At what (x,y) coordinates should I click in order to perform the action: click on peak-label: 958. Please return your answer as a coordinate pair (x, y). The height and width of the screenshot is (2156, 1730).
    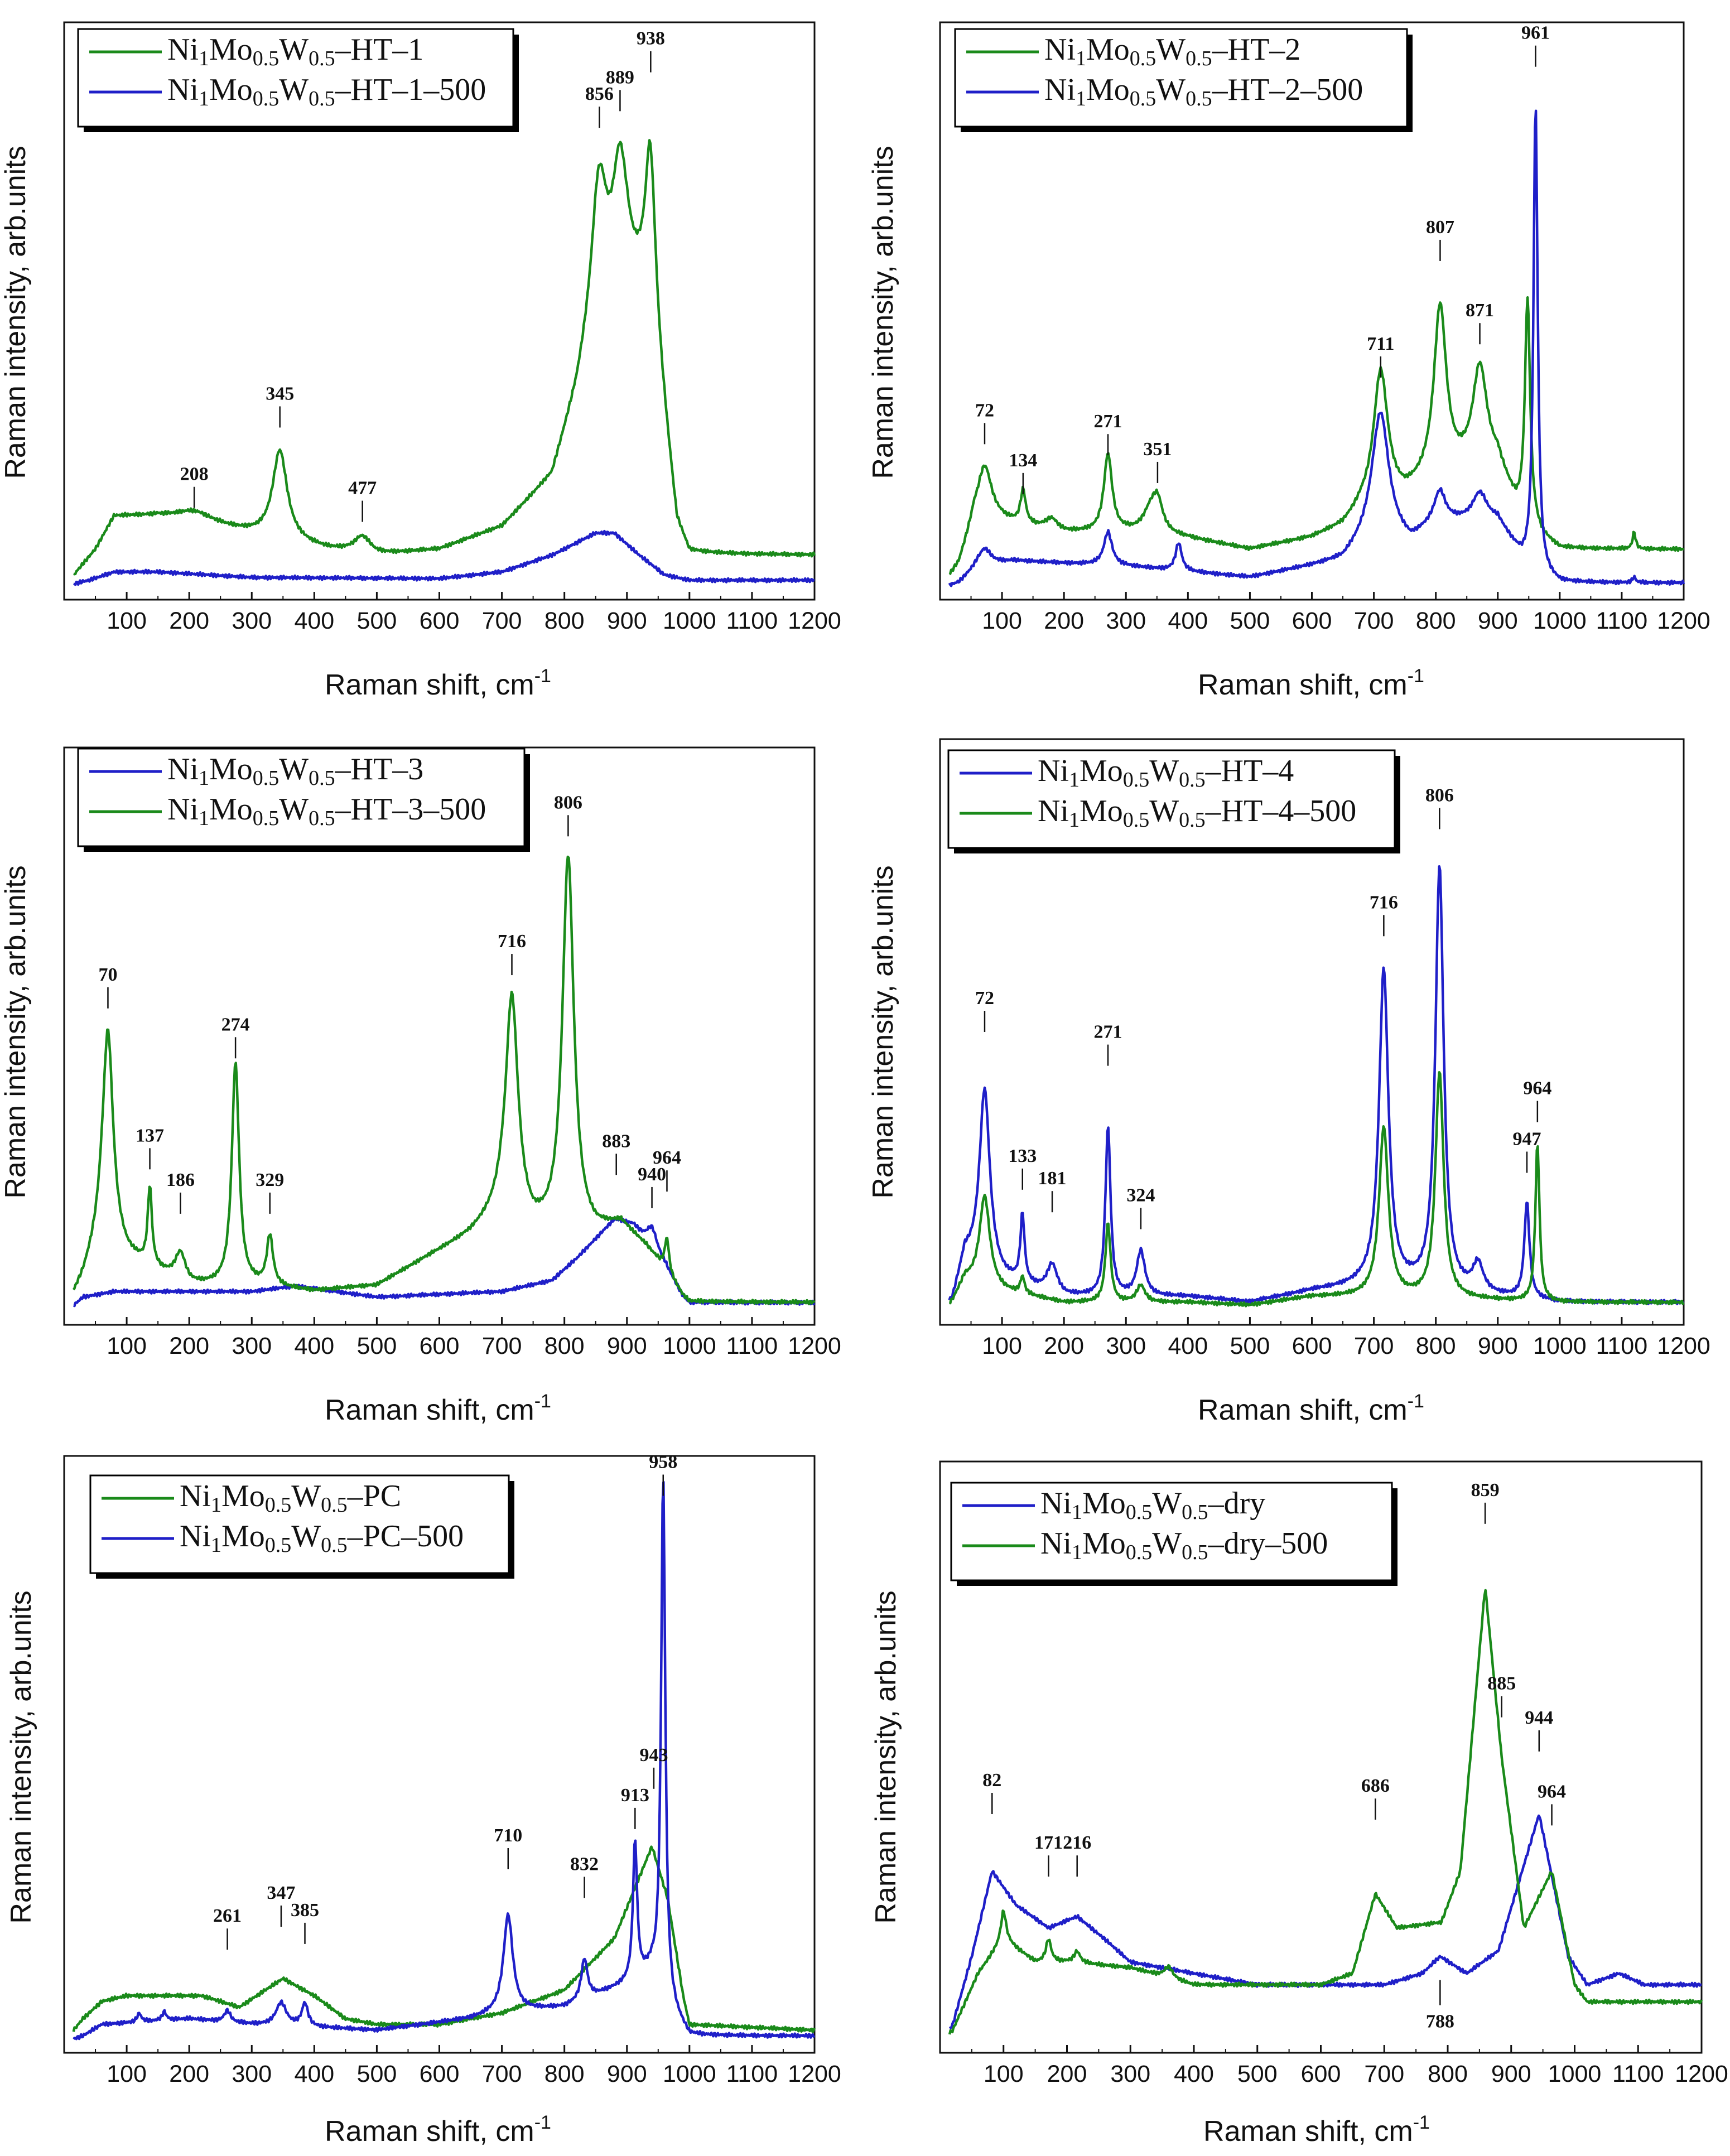
    Looking at the image, I should click on (663, 1462).